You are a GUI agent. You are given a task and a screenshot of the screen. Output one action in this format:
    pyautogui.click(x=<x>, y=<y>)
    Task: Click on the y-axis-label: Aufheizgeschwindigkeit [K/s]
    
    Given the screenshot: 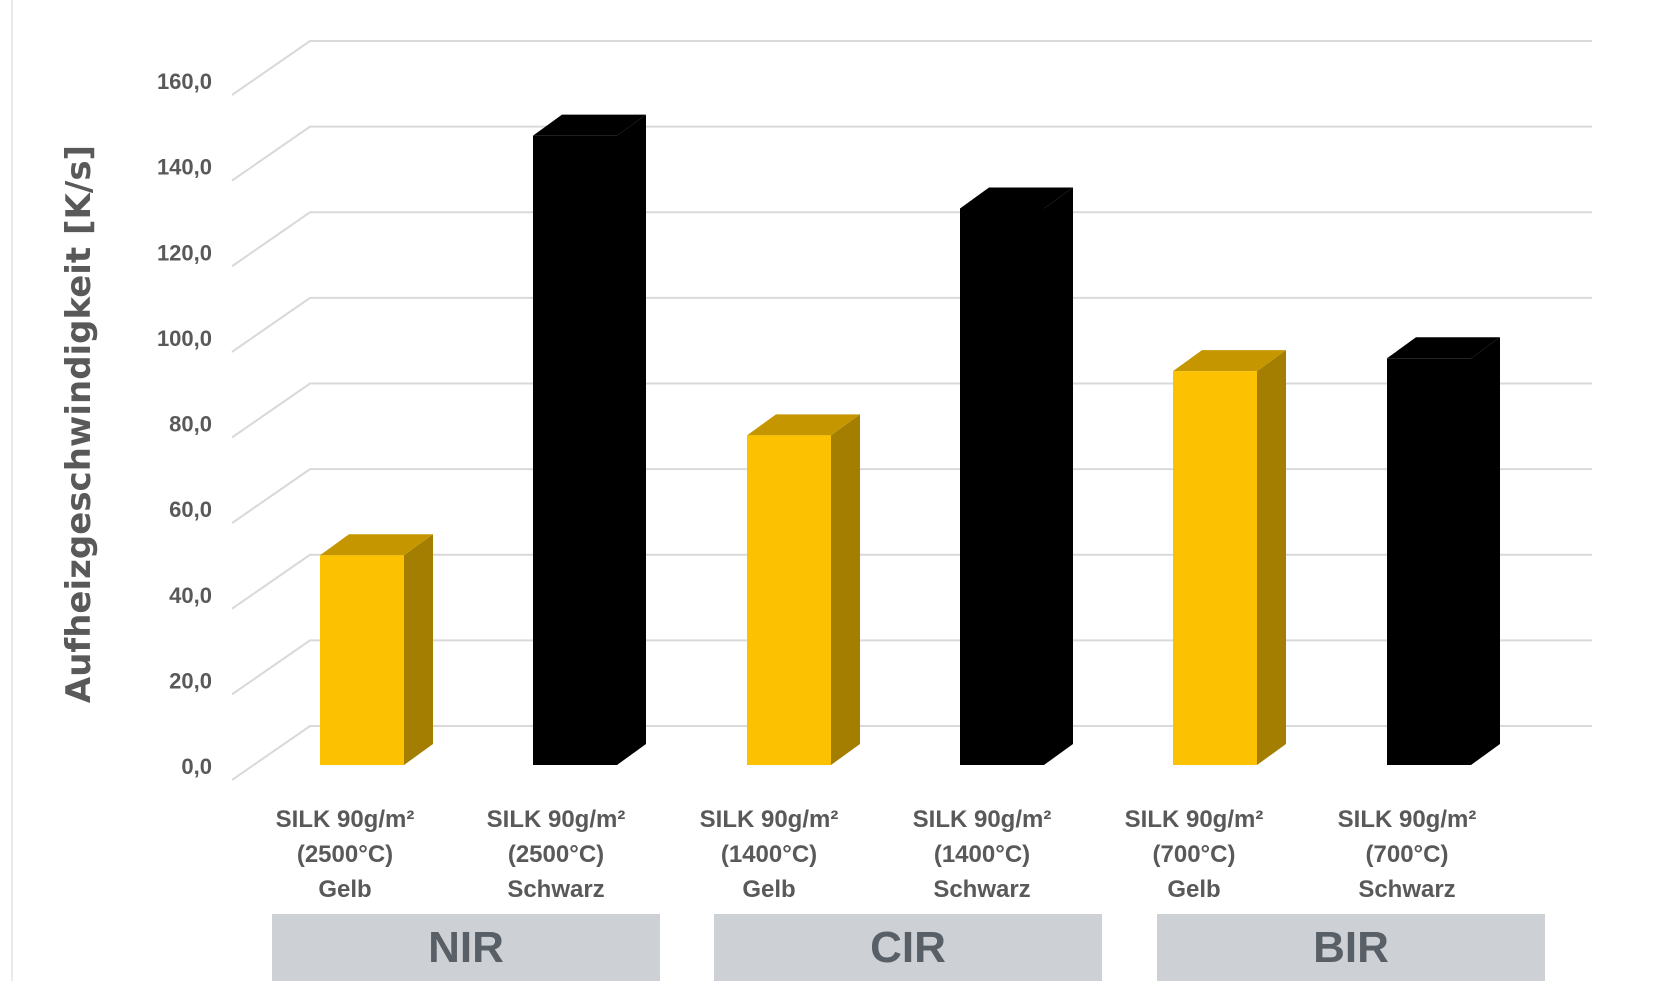 What is the action you would take?
    pyautogui.click(x=79, y=424)
    